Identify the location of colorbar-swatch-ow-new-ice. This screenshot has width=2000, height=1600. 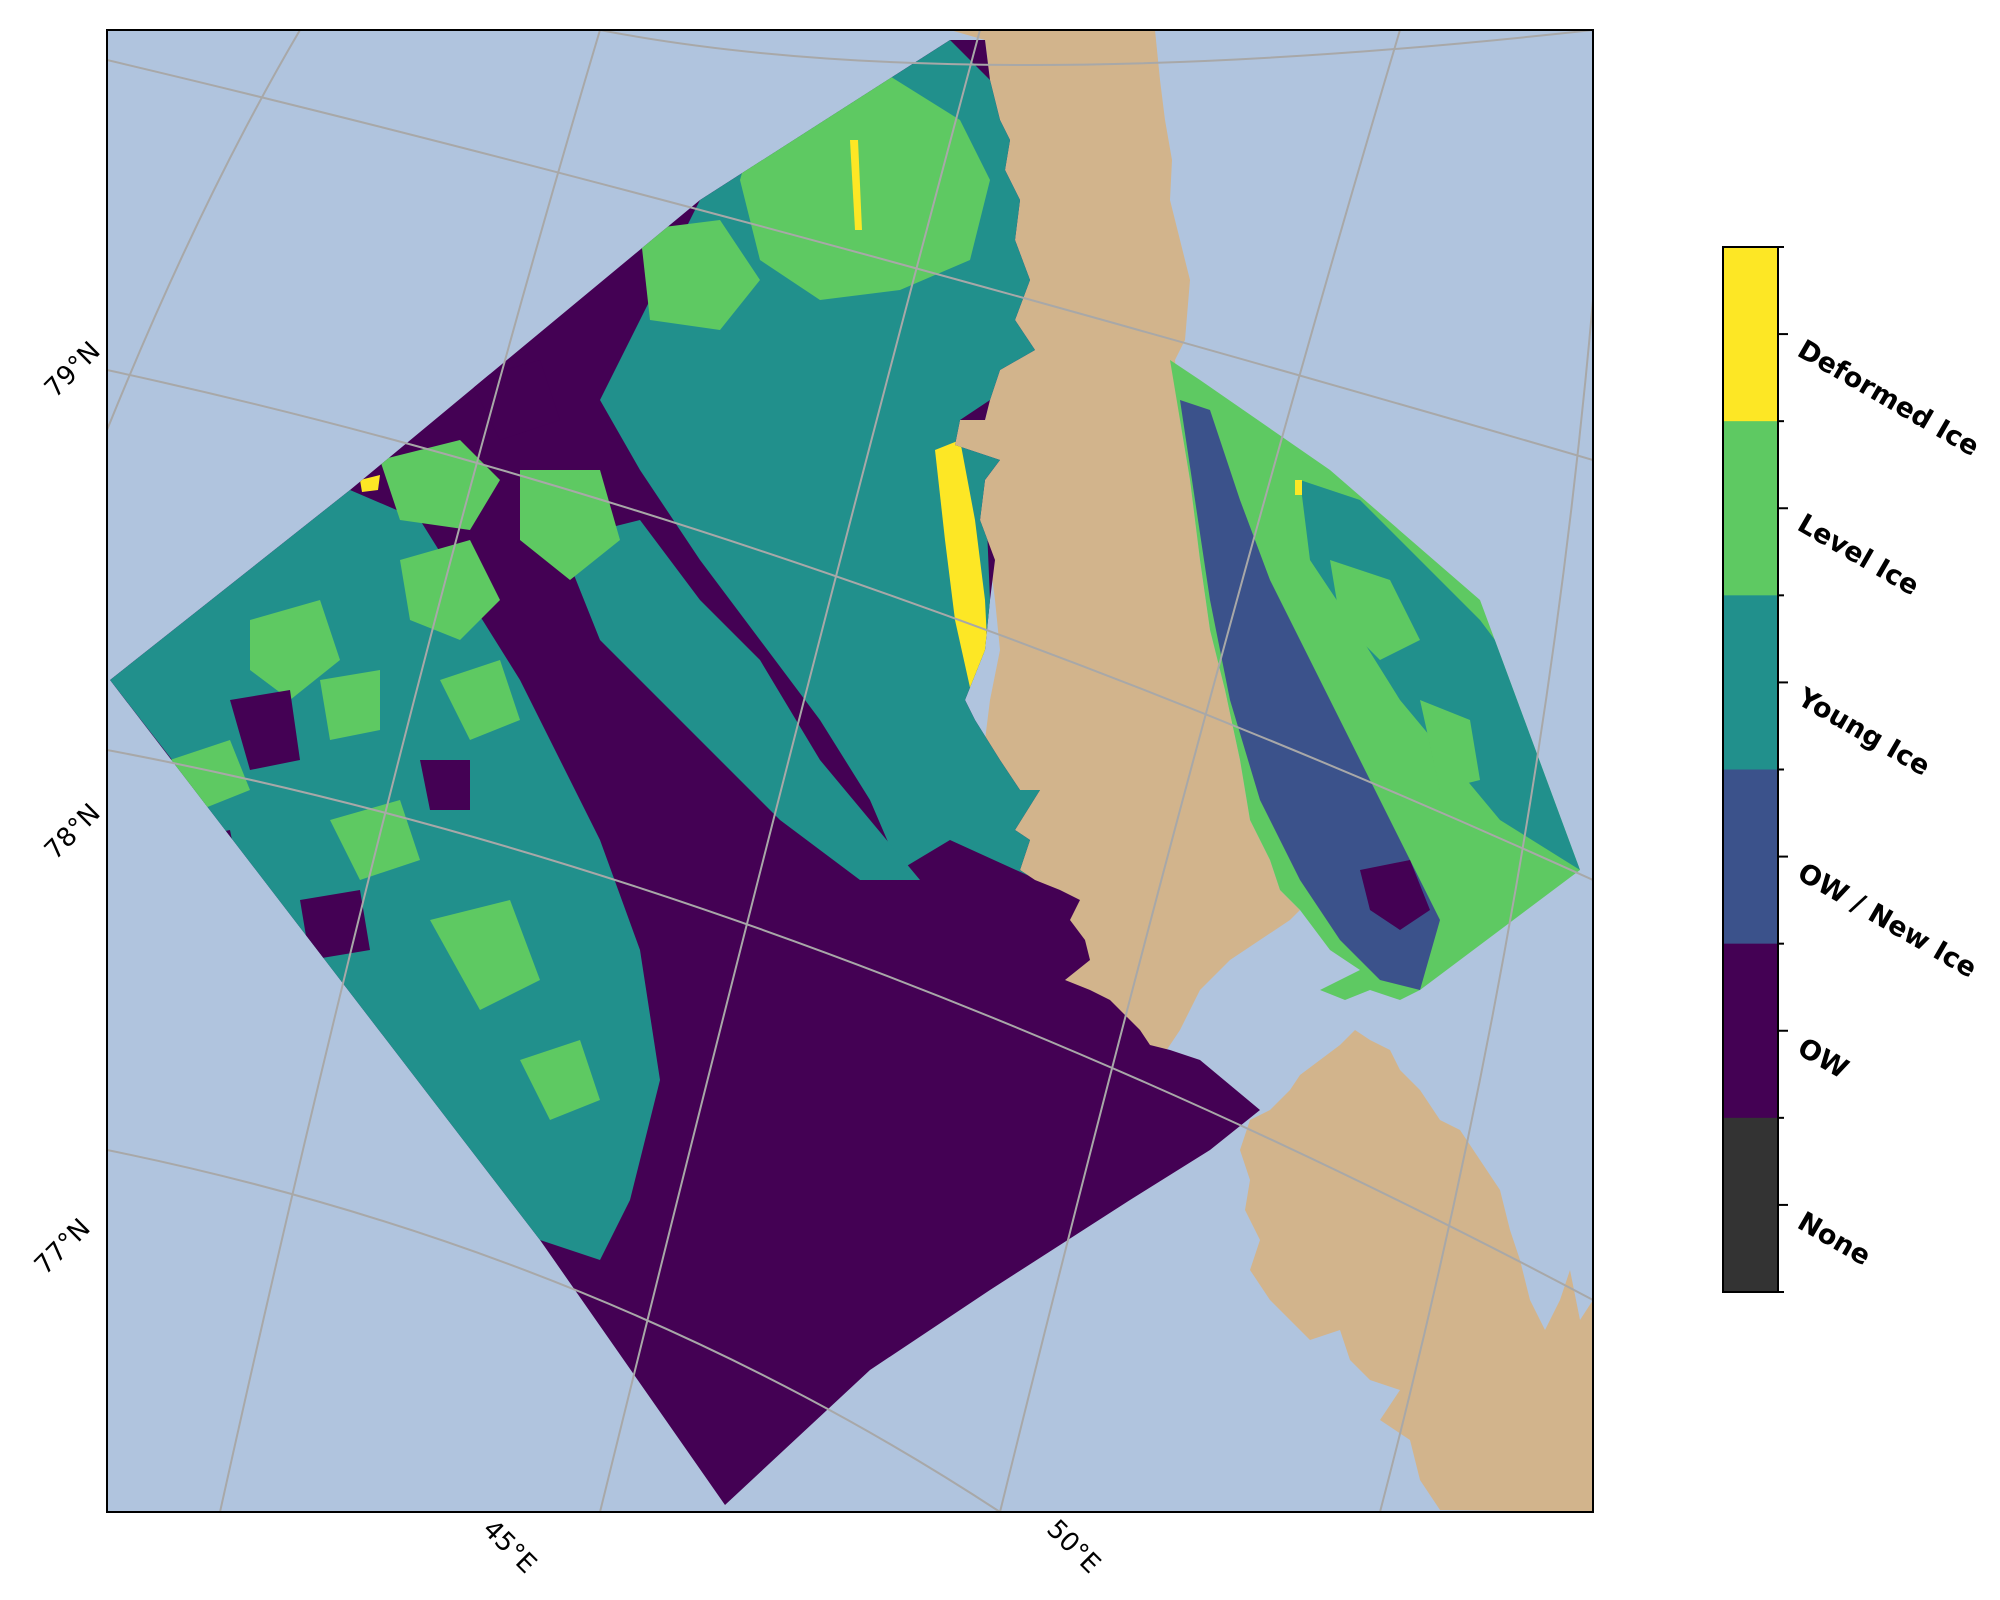
(1750, 857).